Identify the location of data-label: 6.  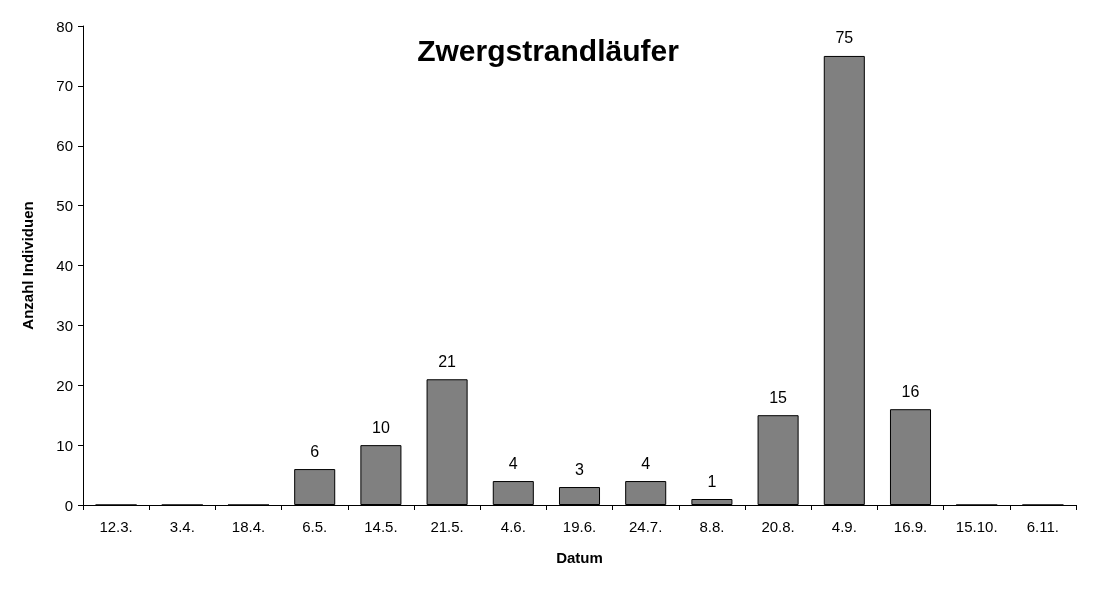
(315, 451).